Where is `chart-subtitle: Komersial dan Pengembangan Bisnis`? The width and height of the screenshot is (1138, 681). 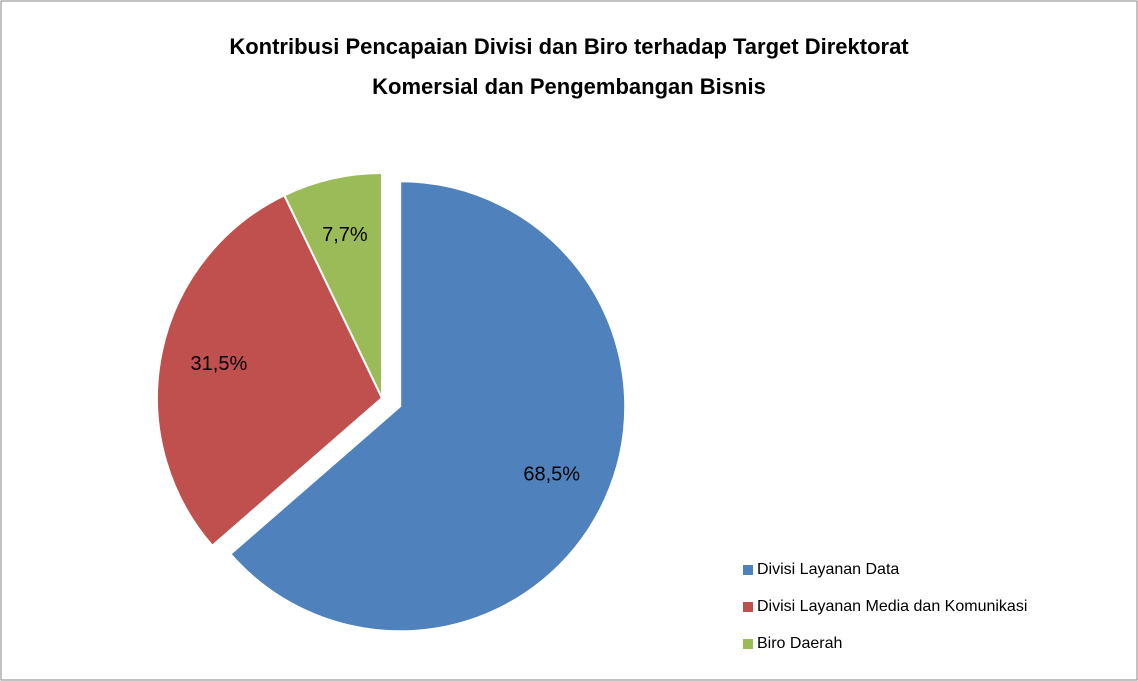
chart-subtitle: Komersial dan Pengembangan Bisnis is located at coordinates (569, 86).